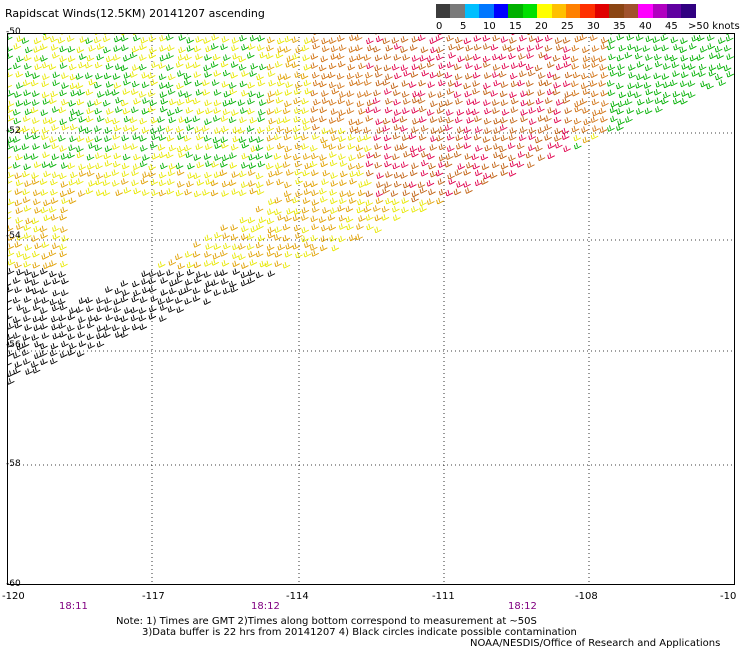 The image size is (740, 650). What do you see at coordinates (443, 596) in the screenshot?
I see `lon-label-111: -111` at bounding box center [443, 596].